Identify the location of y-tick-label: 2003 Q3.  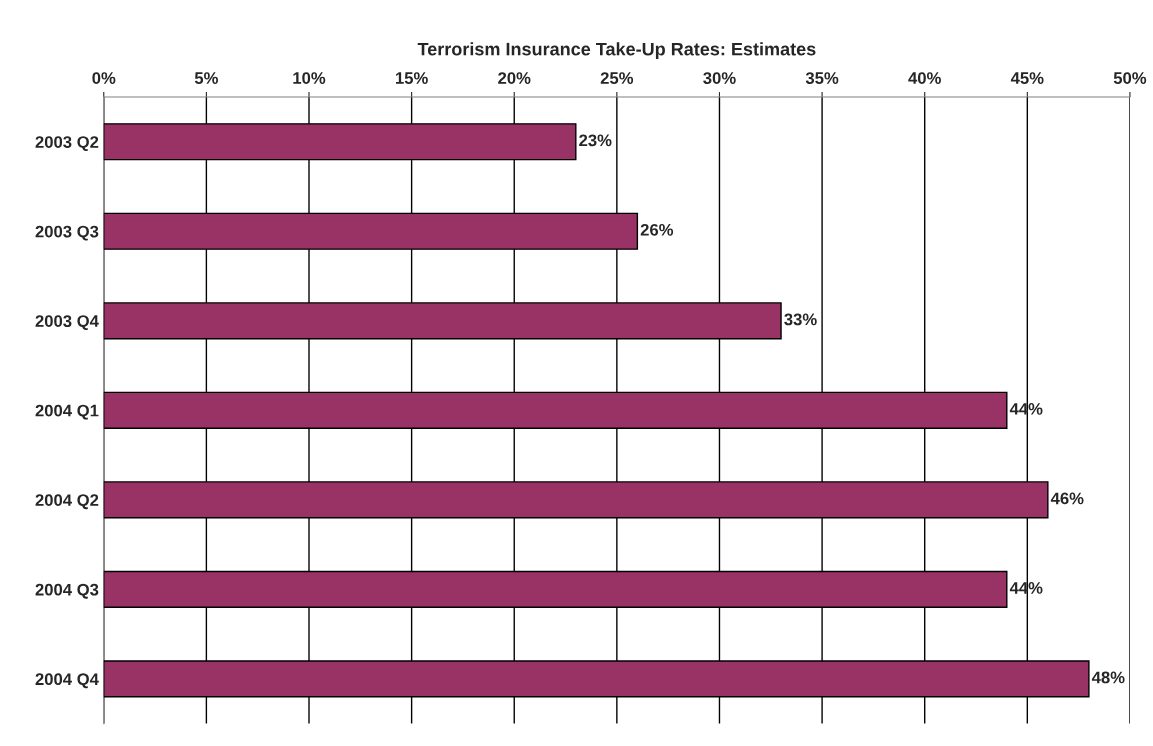
(67, 233).